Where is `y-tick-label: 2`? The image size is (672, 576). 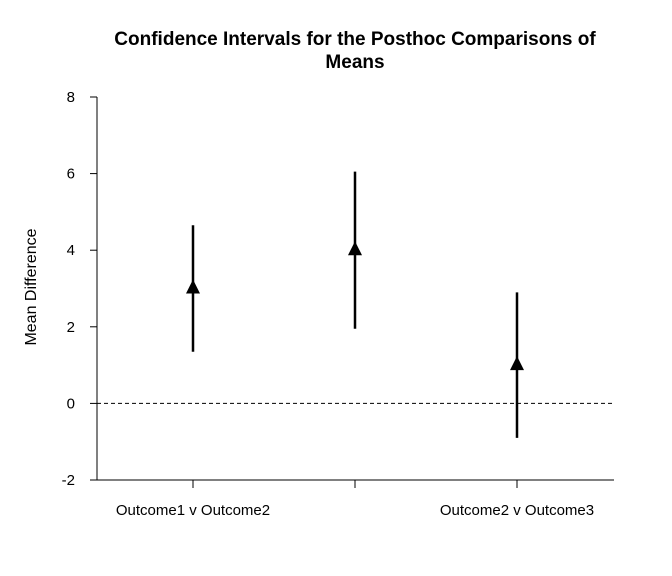 y-tick-label: 2 is located at coordinates (71, 327).